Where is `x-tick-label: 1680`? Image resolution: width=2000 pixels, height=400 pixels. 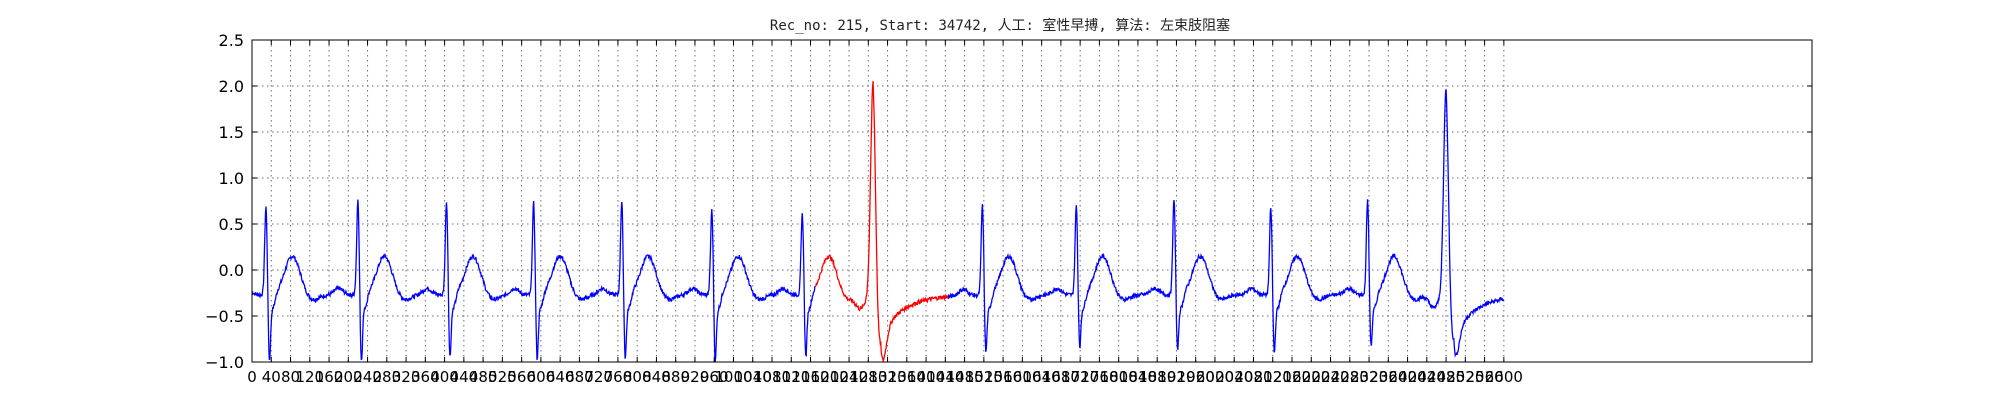 x-tick-label: 1680 is located at coordinates (1061, 377).